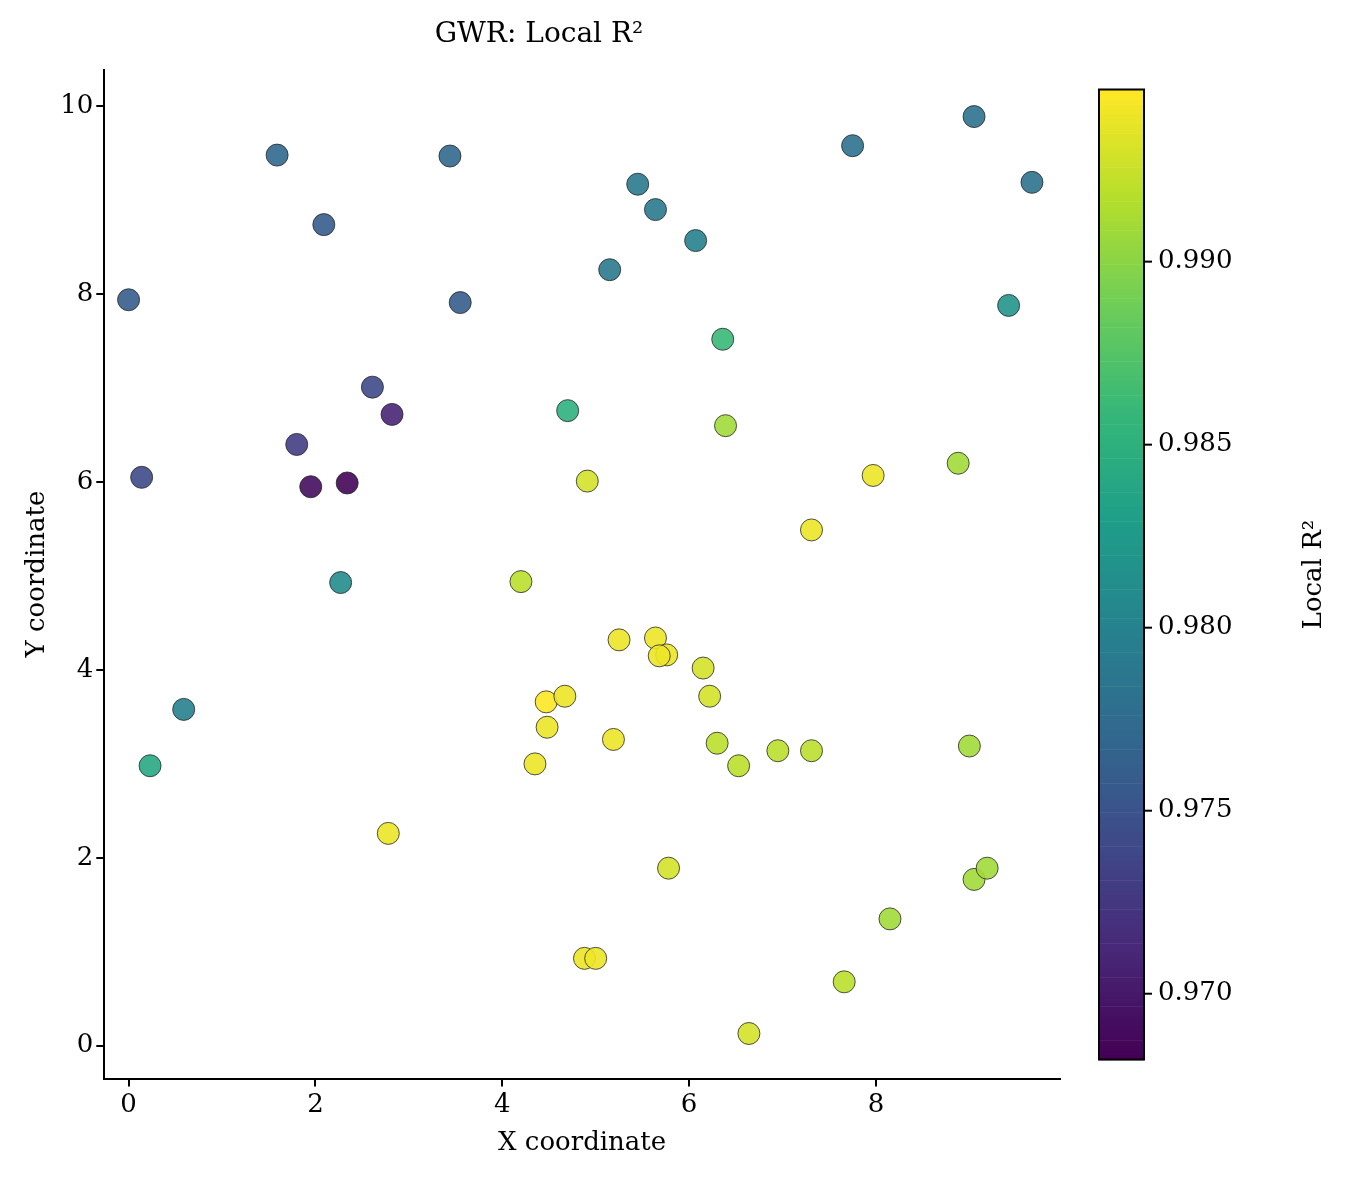 The image size is (1363, 1181). I want to click on x-tick-label: 8, so click(876, 1102).